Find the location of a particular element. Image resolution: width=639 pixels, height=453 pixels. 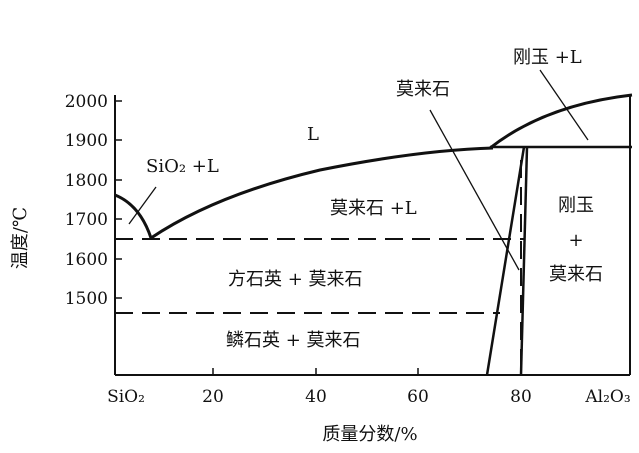

x-tick-label: SiO₂ is located at coordinates (126, 397).